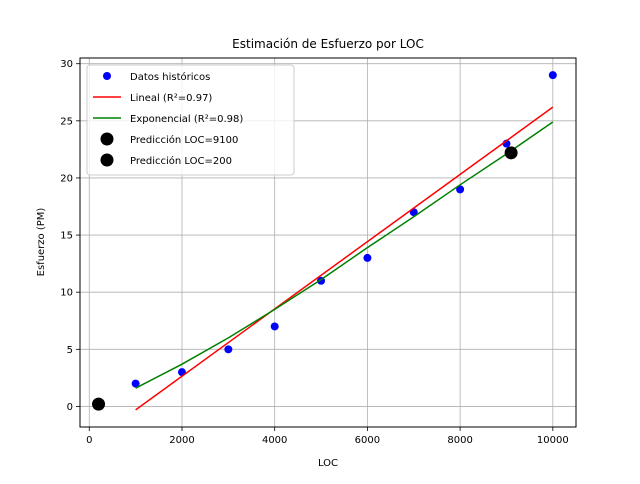 The image size is (640, 484). What do you see at coordinates (66, 64) in the screenshot?
I see `y-tick-label: 30` at bounding box center [66, 64].